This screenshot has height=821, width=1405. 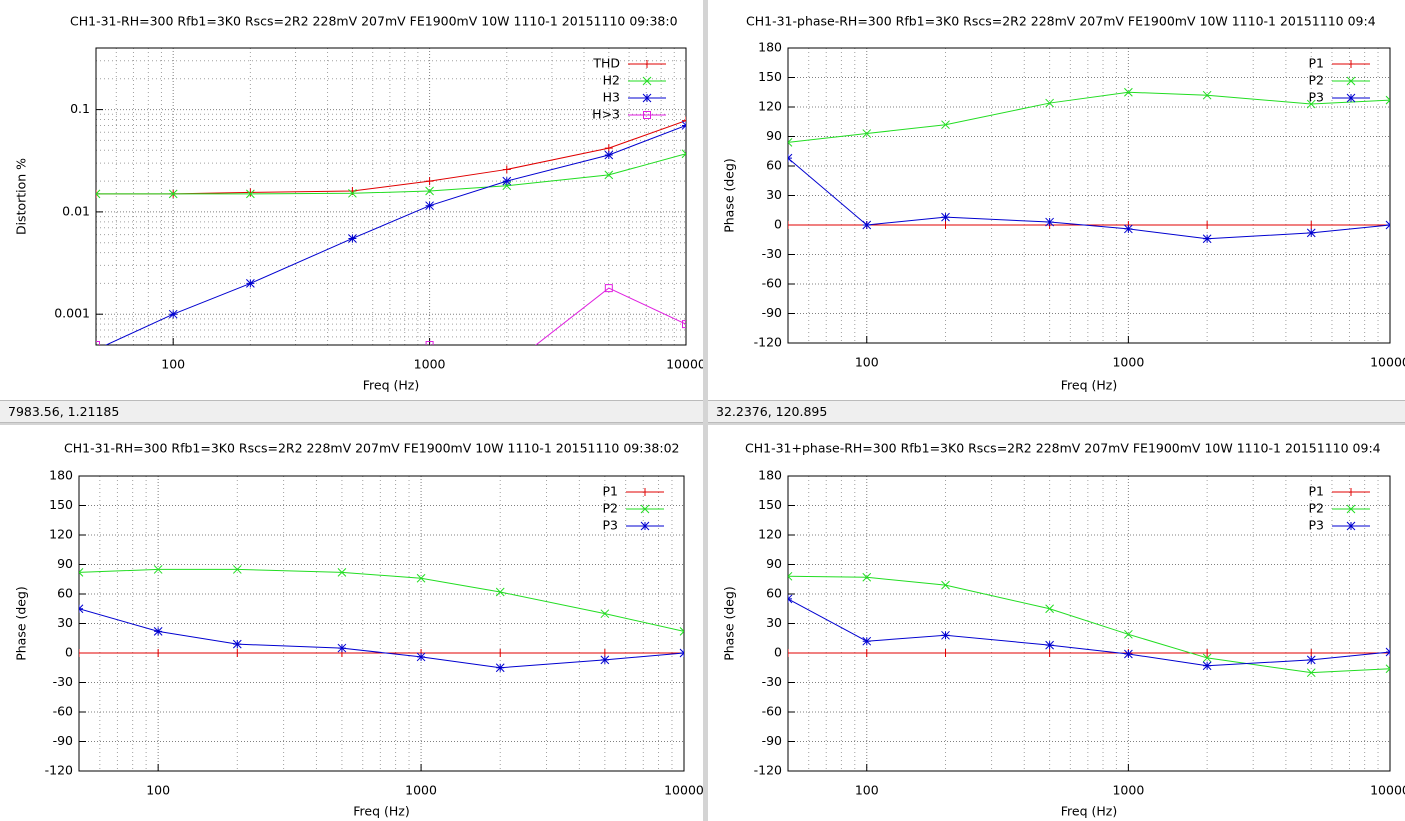 What do you see at coordinates (611, 491) in the screenshot?
I see `legend-label: P1` at bounding box center [611, 491].